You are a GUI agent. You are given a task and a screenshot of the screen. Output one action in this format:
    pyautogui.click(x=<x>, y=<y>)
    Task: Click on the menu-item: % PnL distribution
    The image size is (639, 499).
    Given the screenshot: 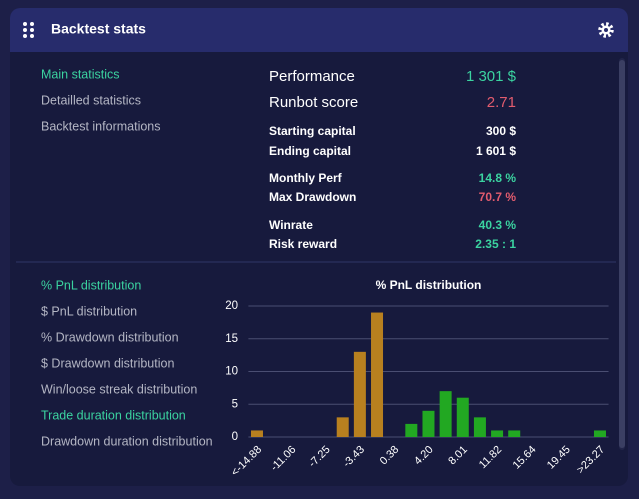 What is the action you would take?
    pyautogui.click(x=91, y=285)
    